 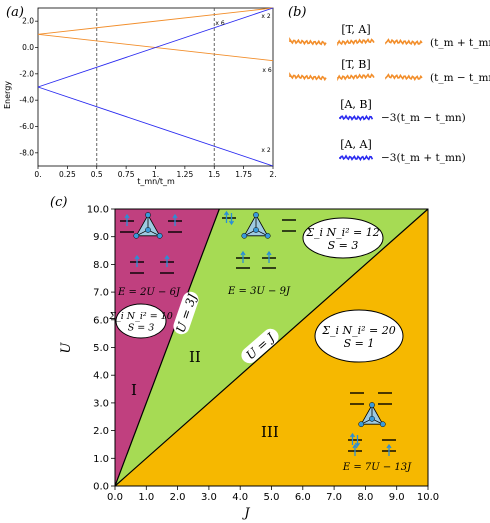 What do you see at coordinates (219, 23) in the screenshot?
I see `multiplicity-label: x 6` at bounding box center [219, 23].